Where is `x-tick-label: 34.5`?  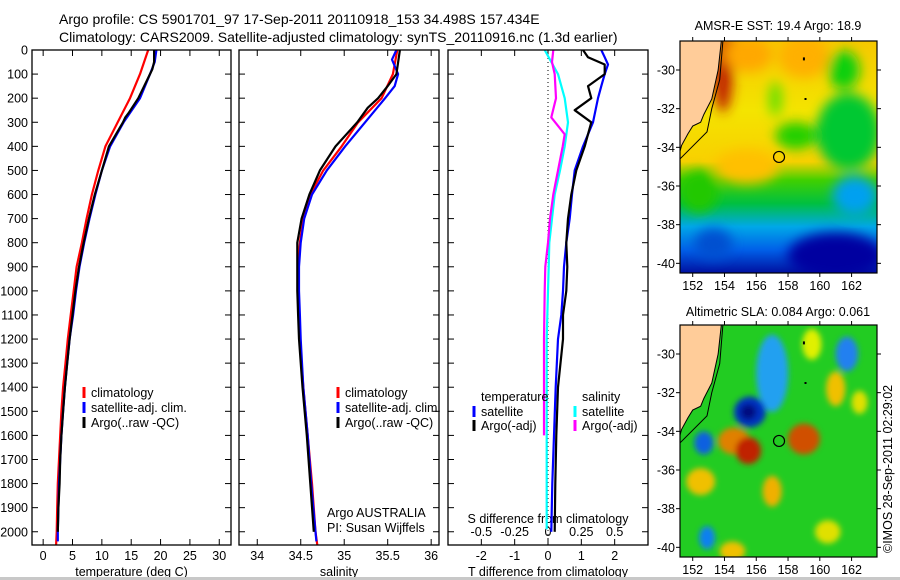 x-tick-label: 34.5 is located at coordinates (301, 556).